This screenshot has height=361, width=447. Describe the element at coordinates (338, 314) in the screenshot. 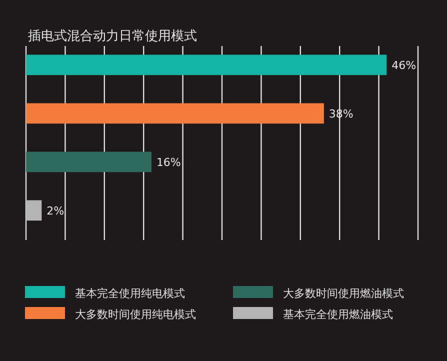

I see `legend-label: 基本完全使用燃油模式` at that location.